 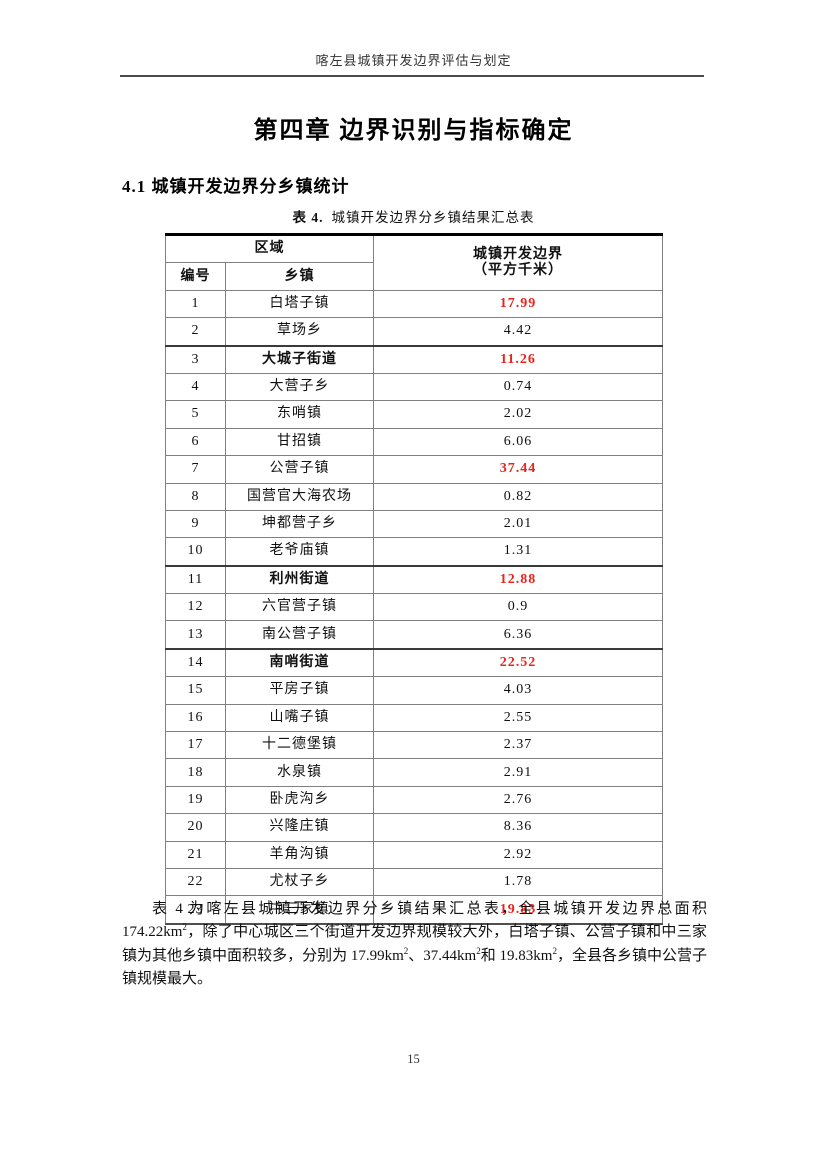 I want to click on value-cell: 0.82, so click(x=518, y=496).